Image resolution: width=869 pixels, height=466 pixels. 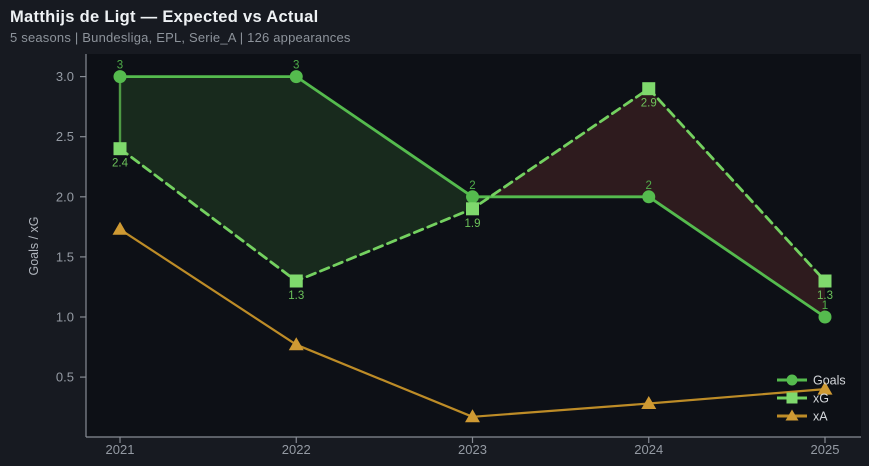 What do you see at coordinates (820, 417) in the screenshot?
I see `legend-label: xA` at bounding box center [820, 417].